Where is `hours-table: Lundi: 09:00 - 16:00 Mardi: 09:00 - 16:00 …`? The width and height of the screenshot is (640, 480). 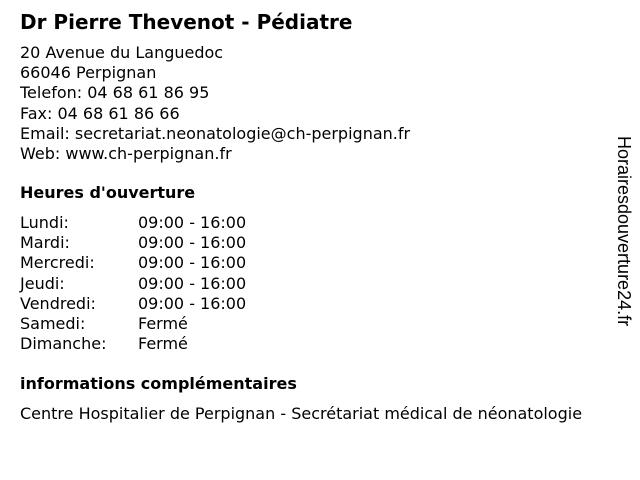
hours-table: Lundi: 09:00 - 16:00 Mardi: 09:00 - 16:00 … is located at coordinates (133, 283).